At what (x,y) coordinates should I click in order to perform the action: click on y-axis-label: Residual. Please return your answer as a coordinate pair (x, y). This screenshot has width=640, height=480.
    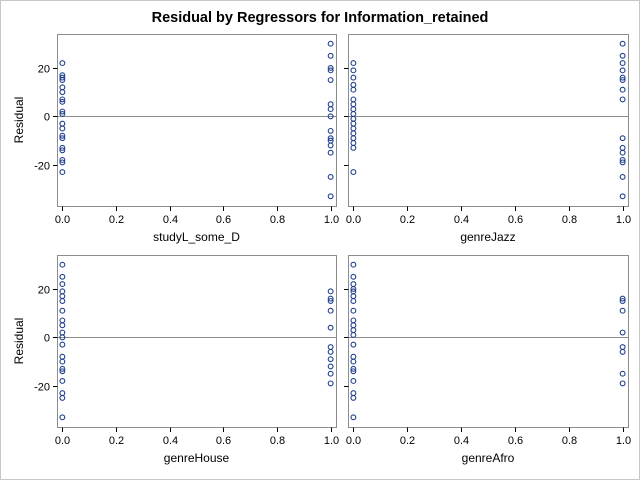
    Looking at the image, I should click on (19, 341).